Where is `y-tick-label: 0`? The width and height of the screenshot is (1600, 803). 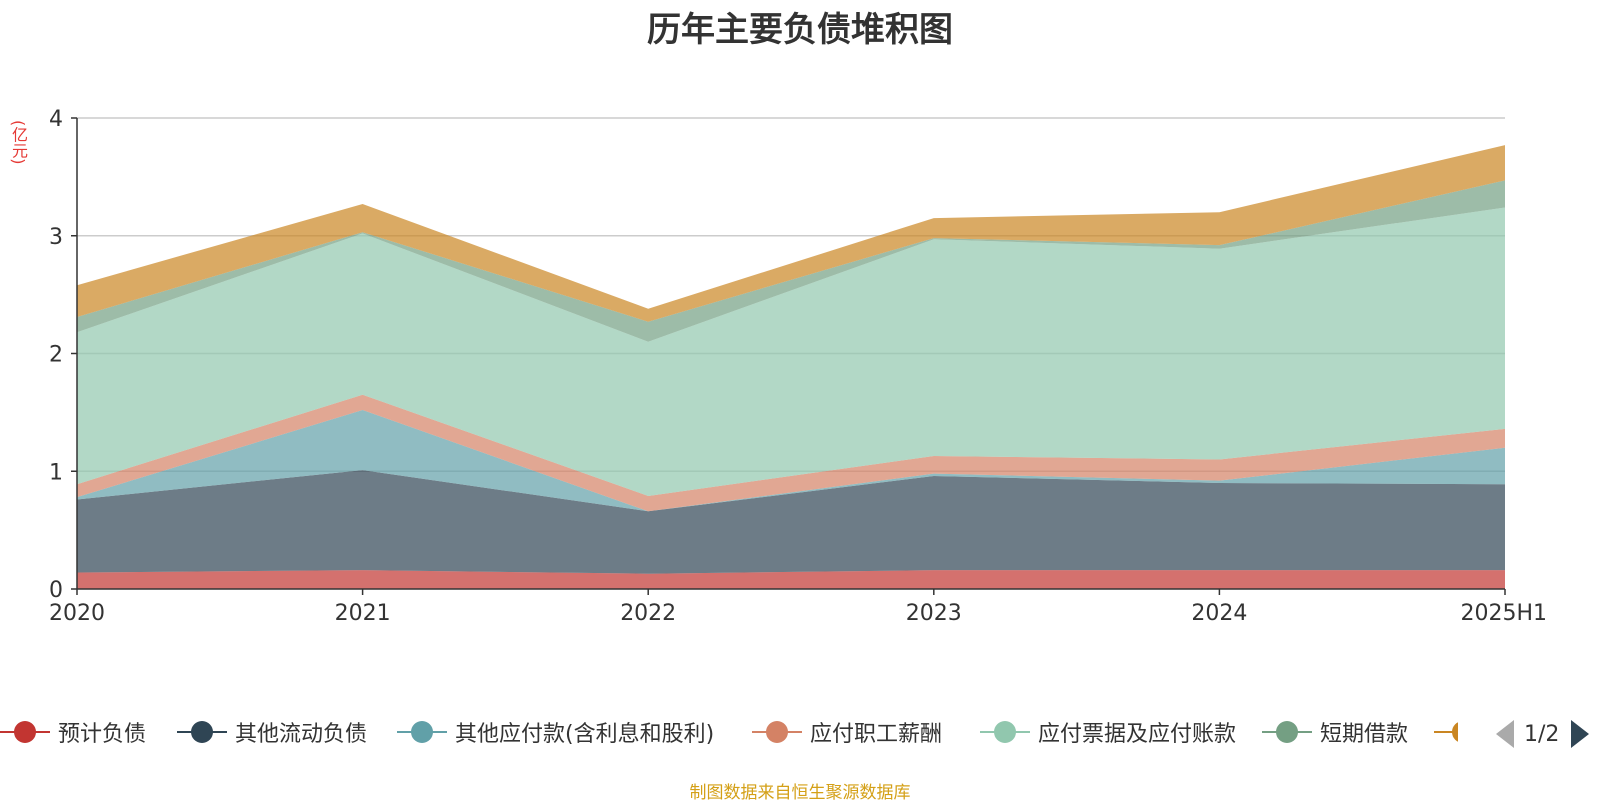
y-tick-label: 0 is located at coordinates (56, 590).